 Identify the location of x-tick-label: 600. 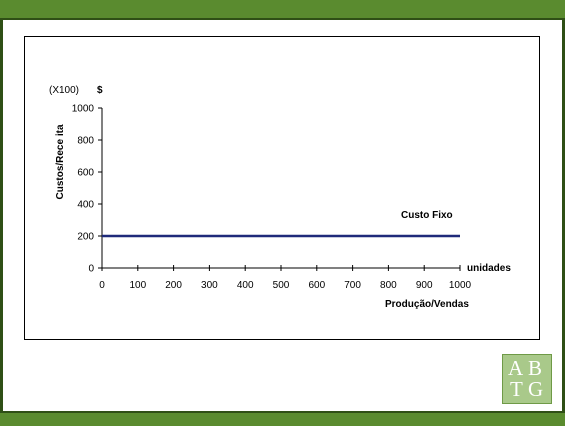
(316, 285).